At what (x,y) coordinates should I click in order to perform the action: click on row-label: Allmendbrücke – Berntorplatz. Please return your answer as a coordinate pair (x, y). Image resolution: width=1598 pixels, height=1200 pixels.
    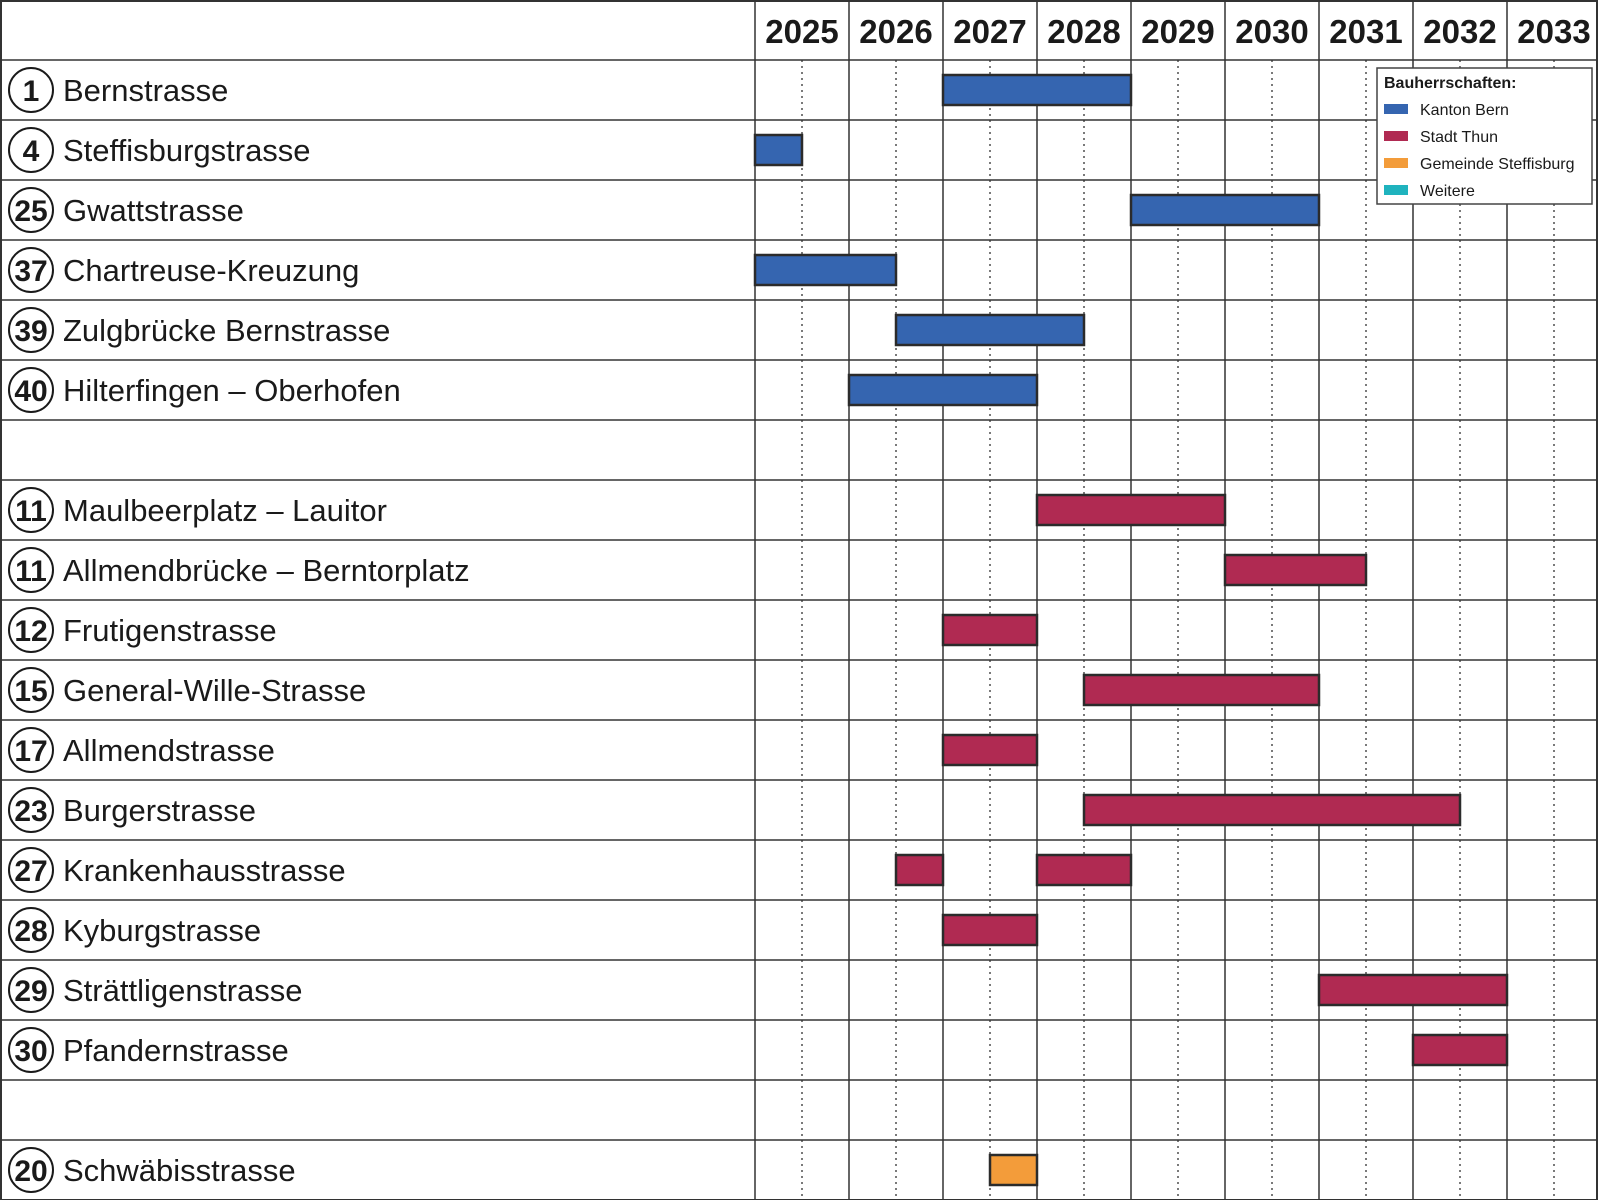
    Looking at the image, I should click on (266, 570).